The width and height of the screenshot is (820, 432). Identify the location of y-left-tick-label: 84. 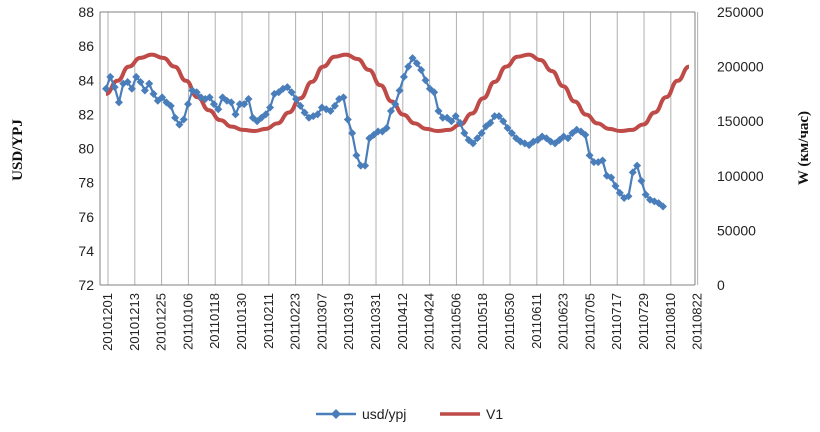
(86, 80).